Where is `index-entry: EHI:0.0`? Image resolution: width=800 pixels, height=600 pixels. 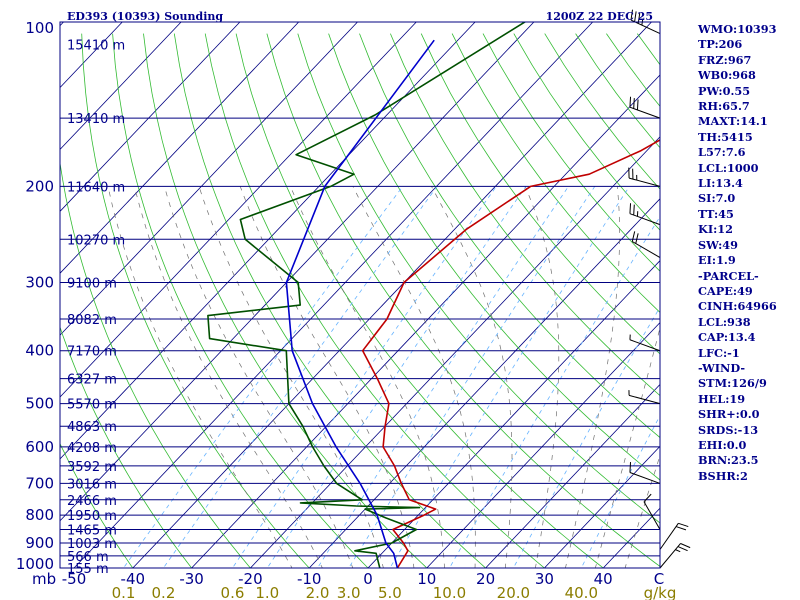
index-entry: EHI:0.0 is located at coordinates (722, 444).